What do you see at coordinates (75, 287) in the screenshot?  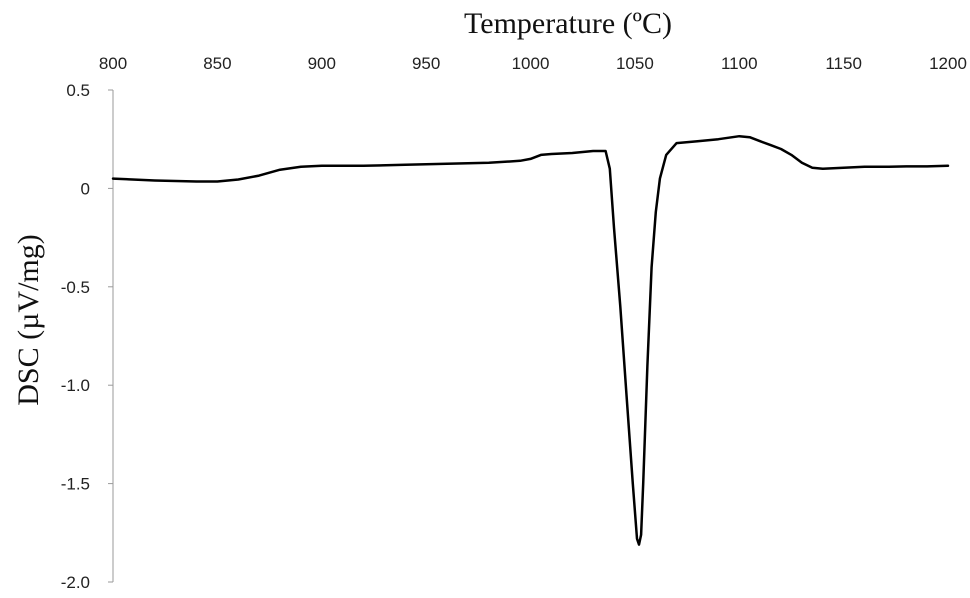 I see `y-tick-label: -0.5` at bounding box center [75, 287].